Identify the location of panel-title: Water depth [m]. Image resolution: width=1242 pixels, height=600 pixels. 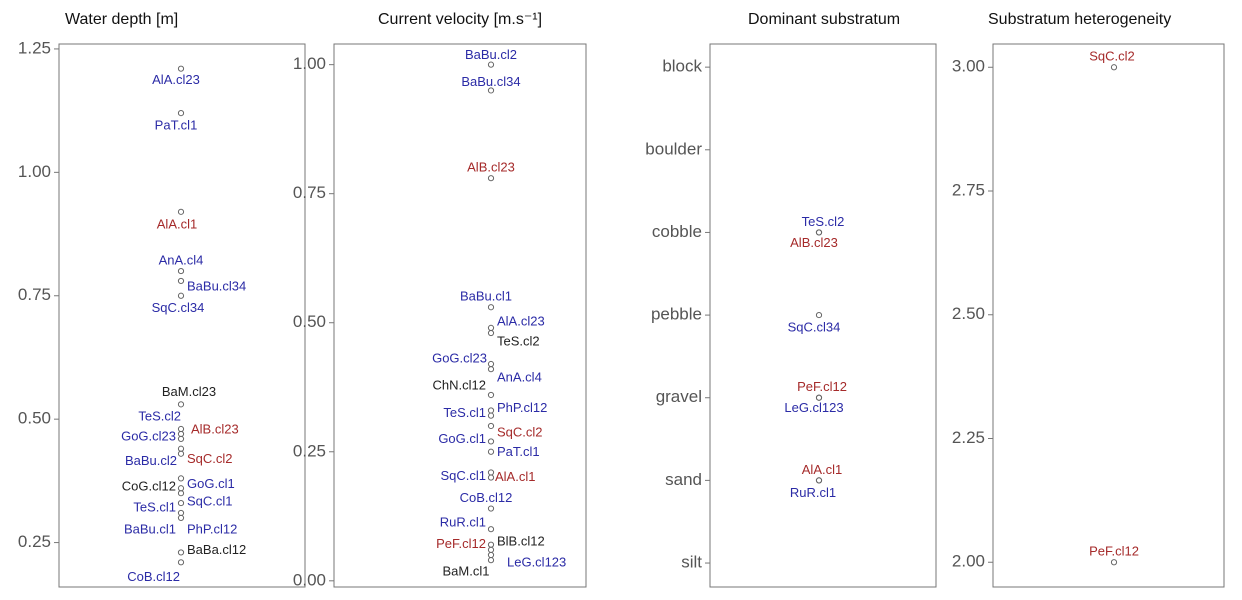
(121, 19).